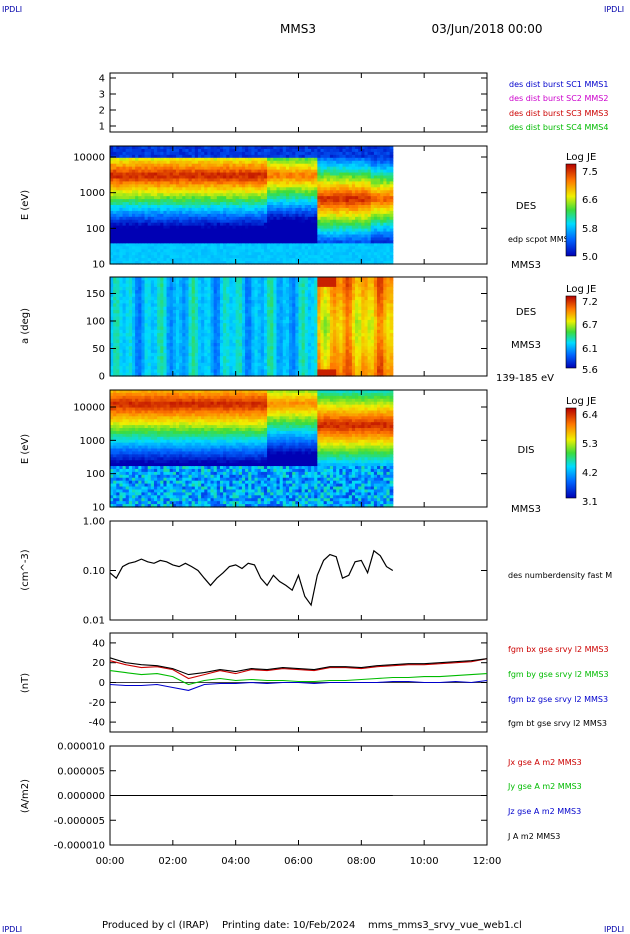 Image resolution: width=630 pixels, height=934 pixels. Describe the element at coordinates (558, 113) in the screenshot. I see `burst-legend-sc3: des dist burst SC3 MMS3` at that location.